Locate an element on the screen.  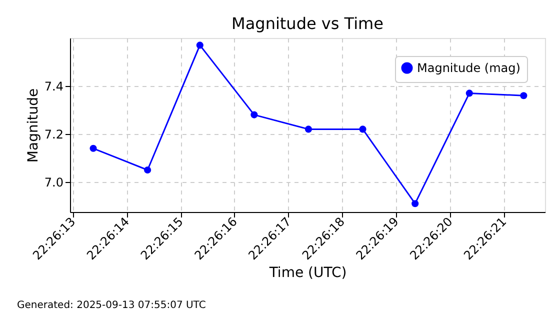
text: Generated: 2025-09-13 07:55:07 UTC is located at coordinates (111, 305).